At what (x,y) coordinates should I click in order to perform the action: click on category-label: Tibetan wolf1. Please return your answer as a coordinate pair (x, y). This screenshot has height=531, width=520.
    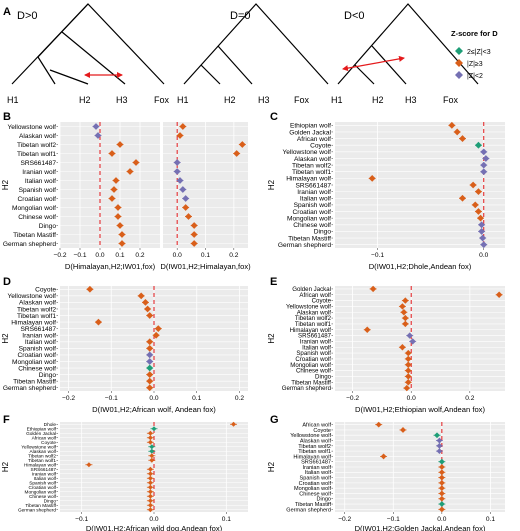
    Looking at the image, I should click on (314, 452).